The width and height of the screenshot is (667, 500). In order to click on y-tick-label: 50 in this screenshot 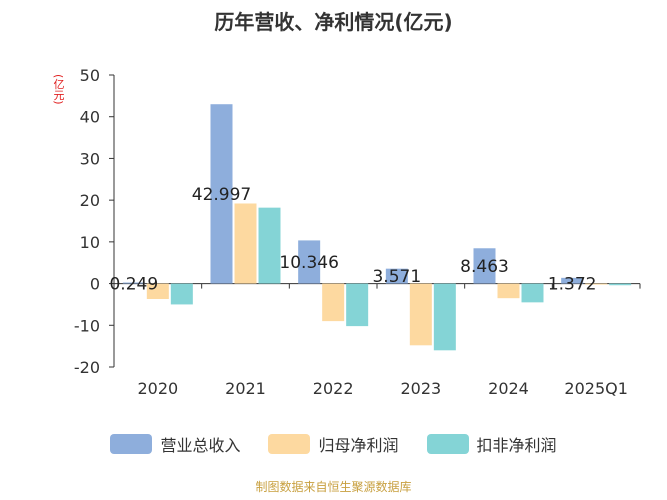, I will do `click(90, 75)`.